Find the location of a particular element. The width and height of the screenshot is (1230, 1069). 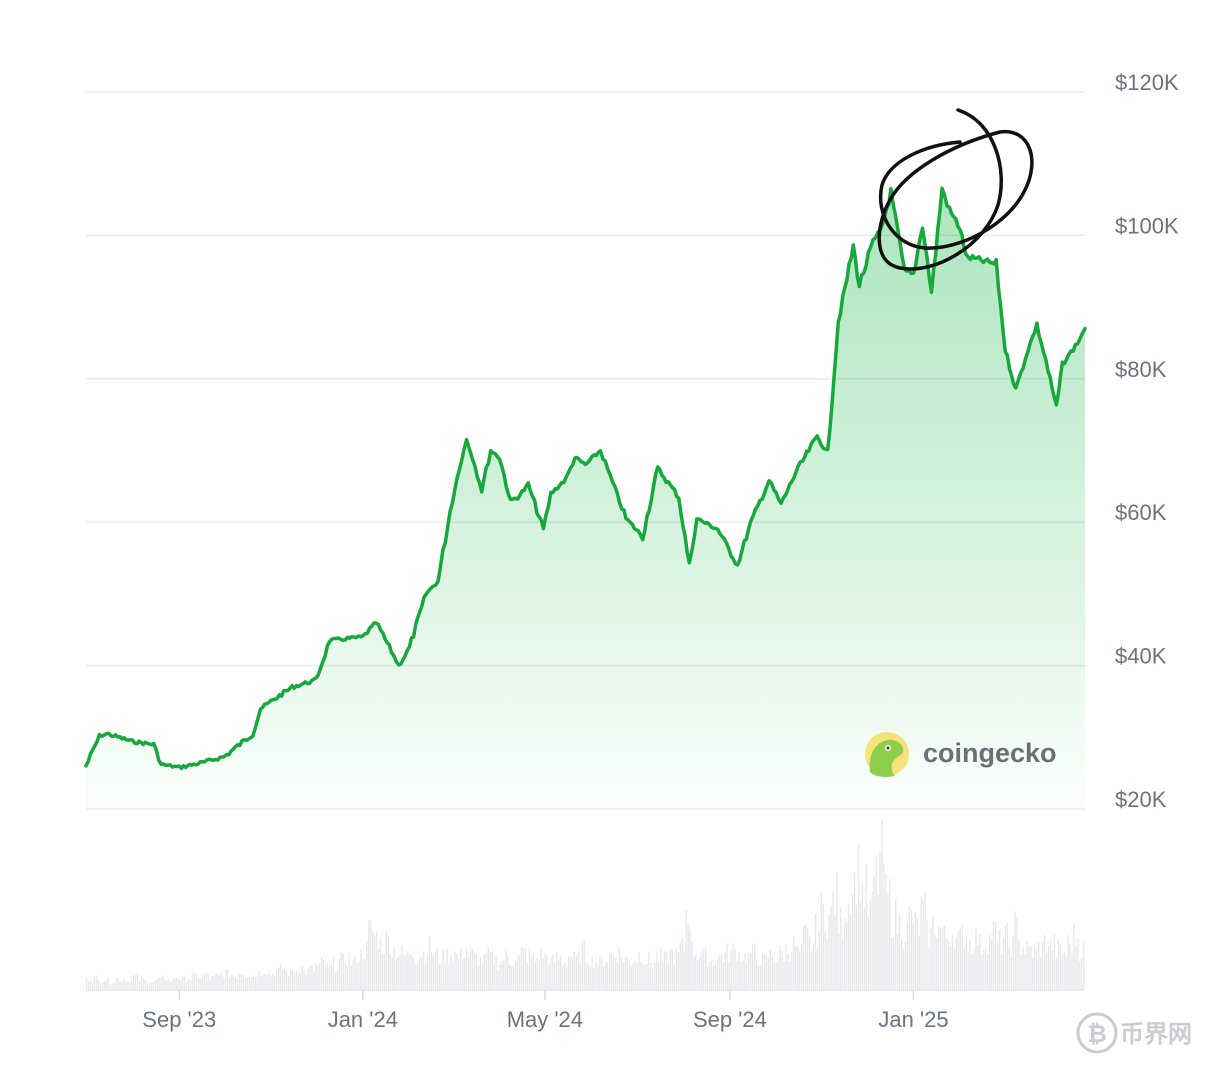

x-tick-label: Sep '24 is located at coordinates (730, 1019).